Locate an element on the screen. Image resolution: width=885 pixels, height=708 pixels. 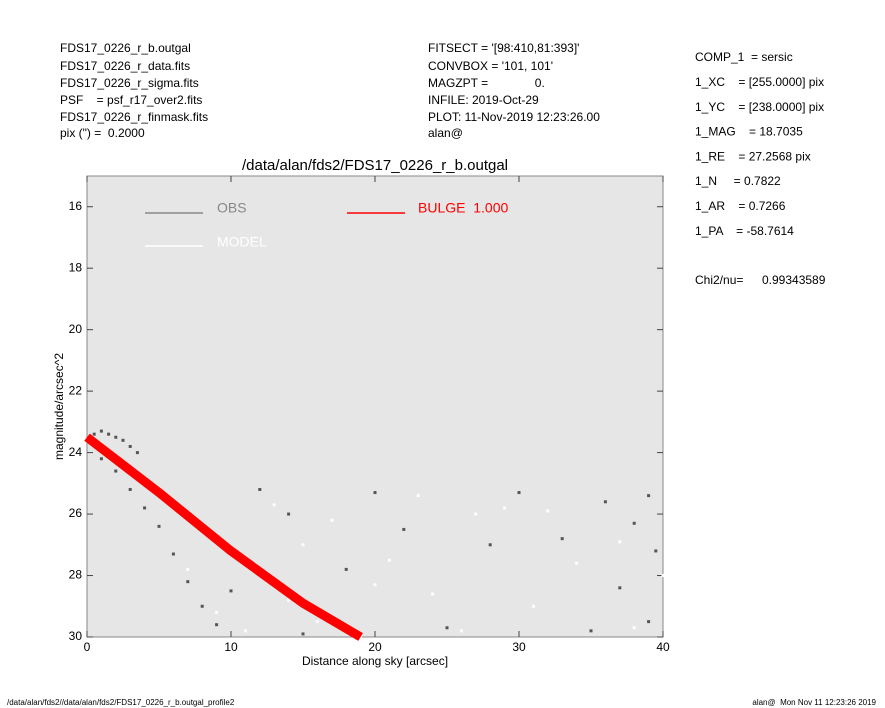
y-tick-label: 16 is located at coordinates (76, 206).